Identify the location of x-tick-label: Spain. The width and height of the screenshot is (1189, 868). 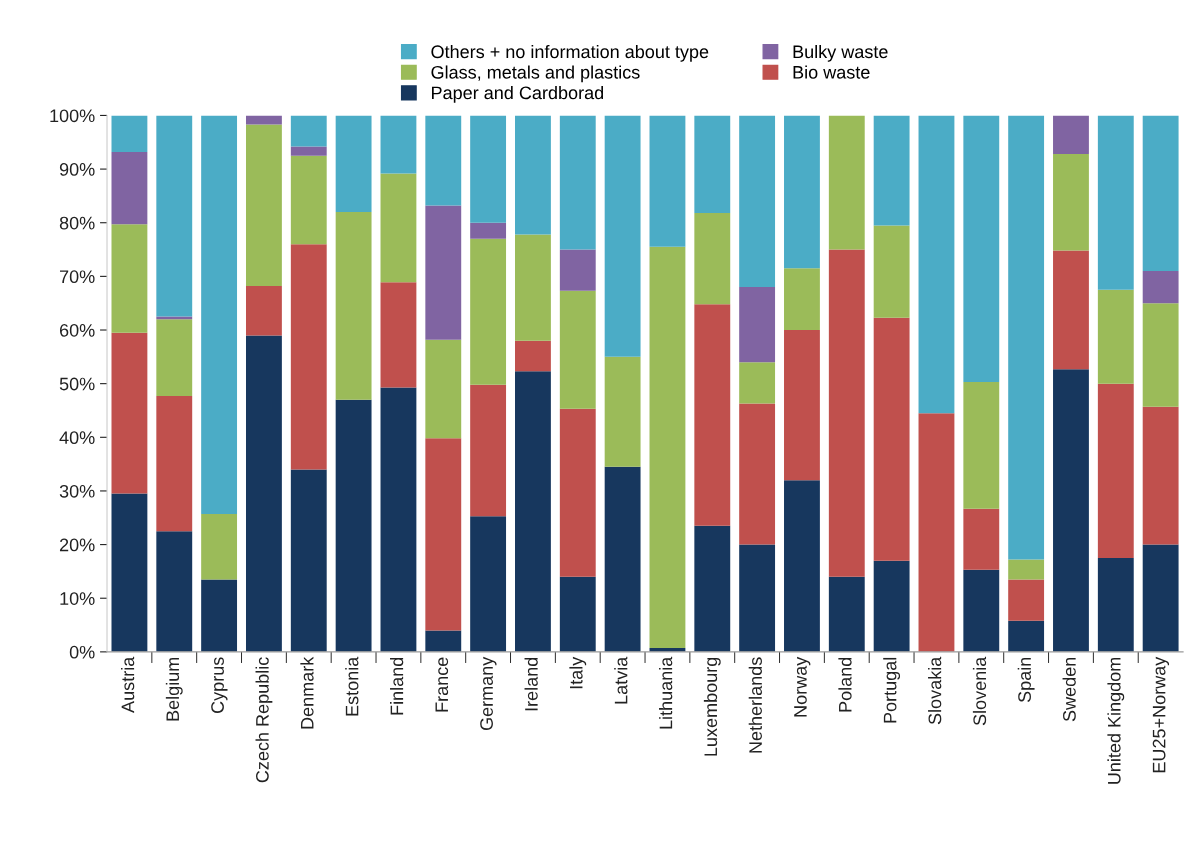
(1026, 680).